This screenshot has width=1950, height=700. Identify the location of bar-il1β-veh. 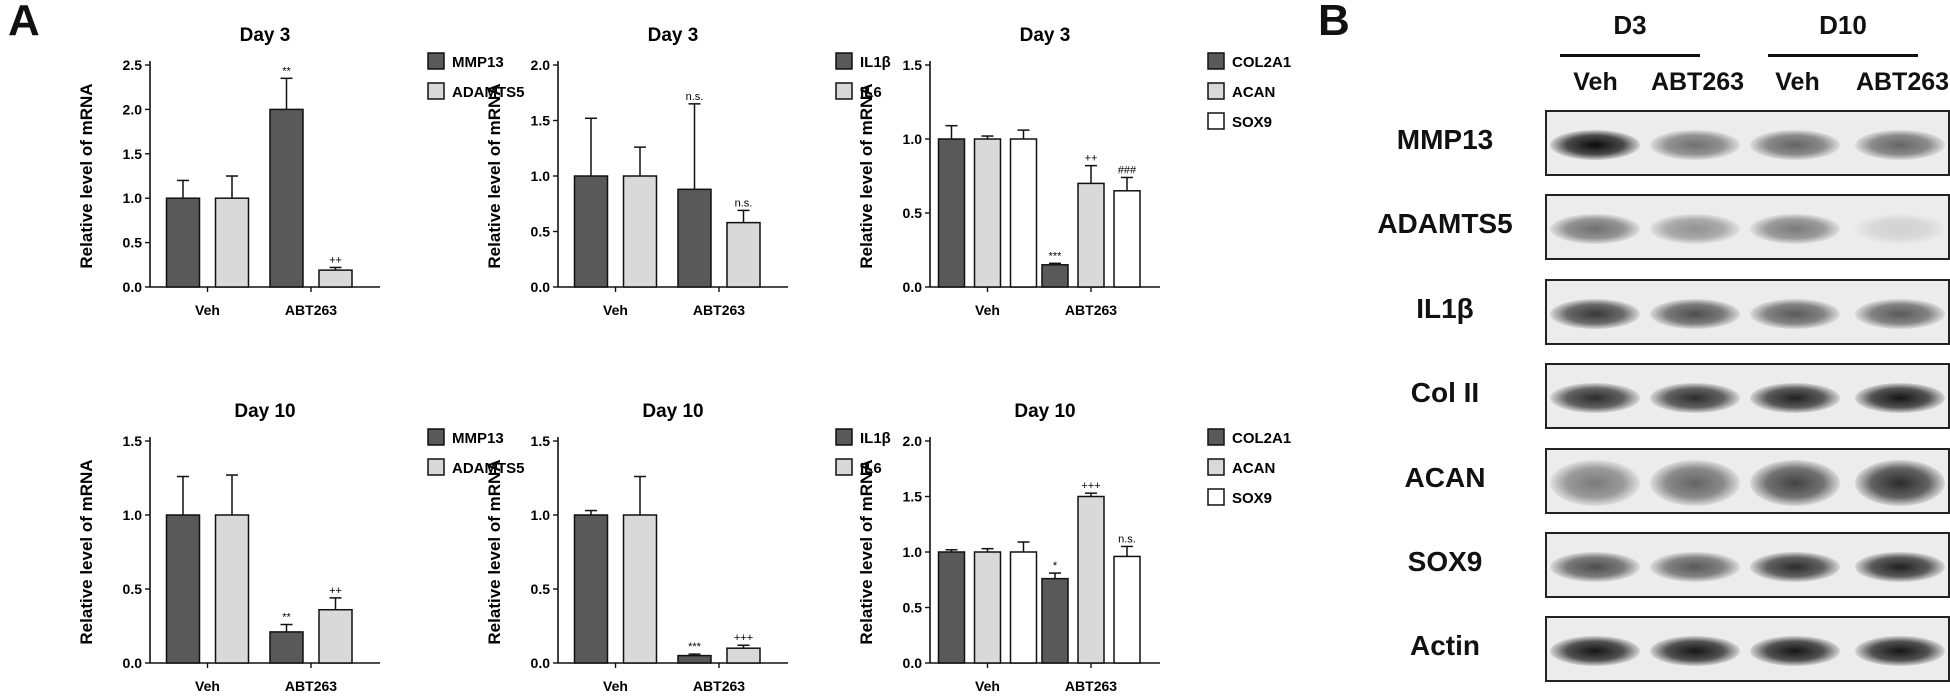
(591, 231).